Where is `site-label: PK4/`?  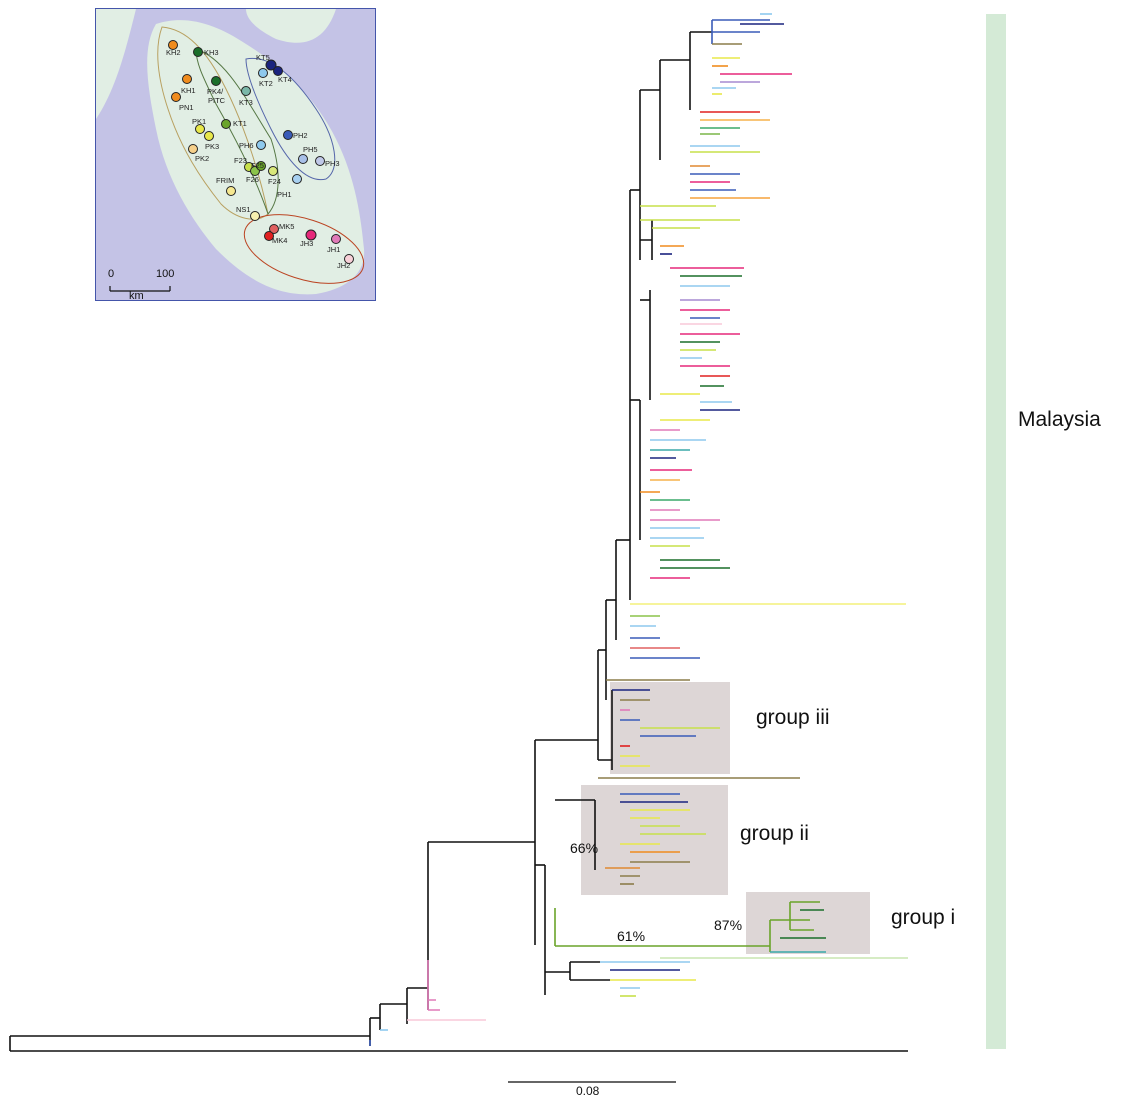 site-label: PK4/ is located at coordinates (215, 91).